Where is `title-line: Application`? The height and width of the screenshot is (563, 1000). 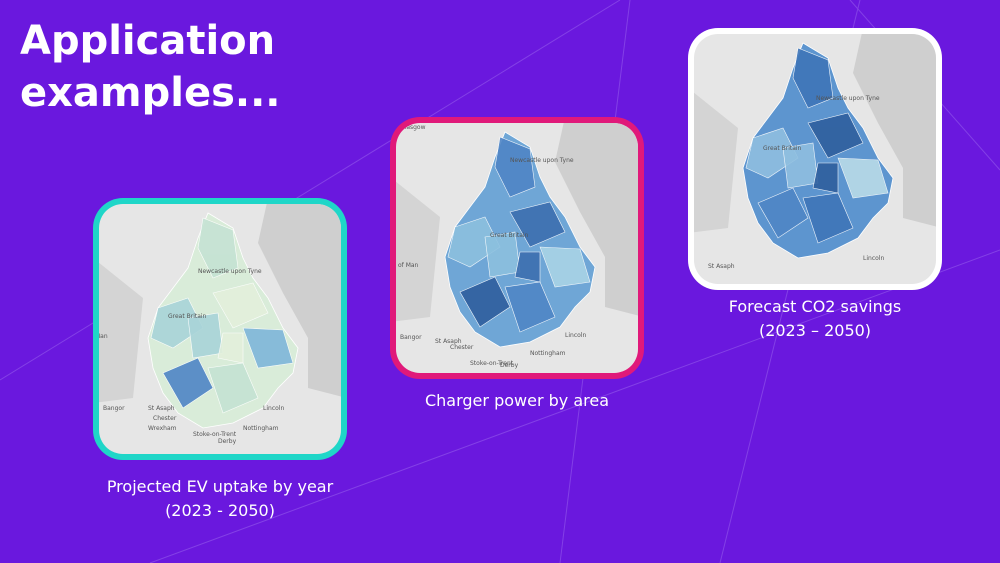
title-line: Application is located at coordinates (147, 41).